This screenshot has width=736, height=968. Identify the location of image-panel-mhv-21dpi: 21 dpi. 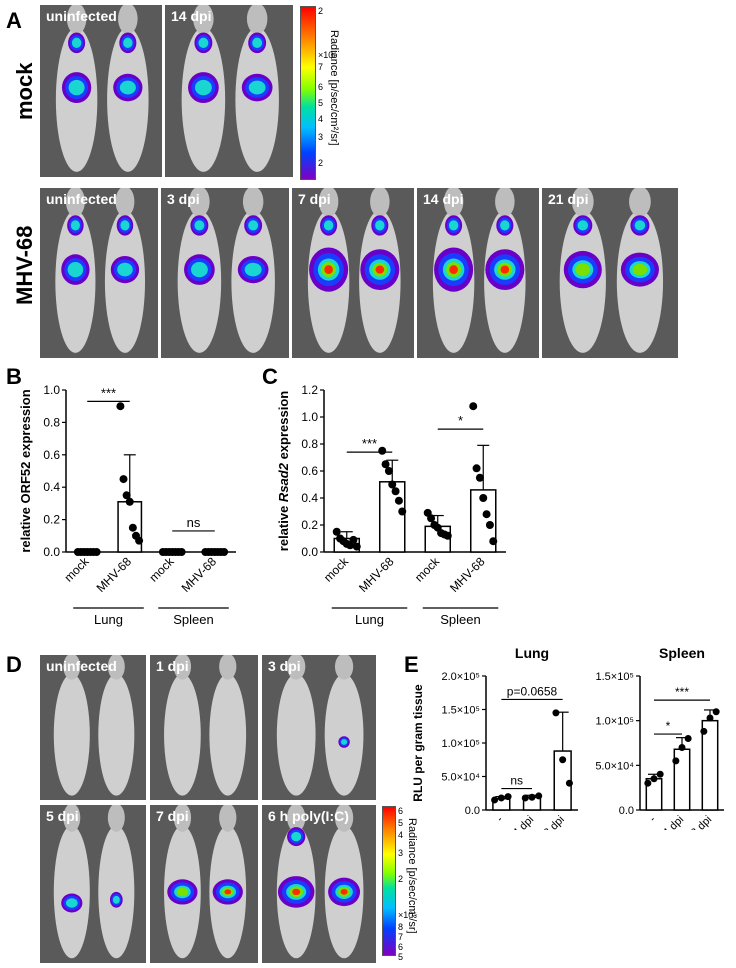
(610, 273).